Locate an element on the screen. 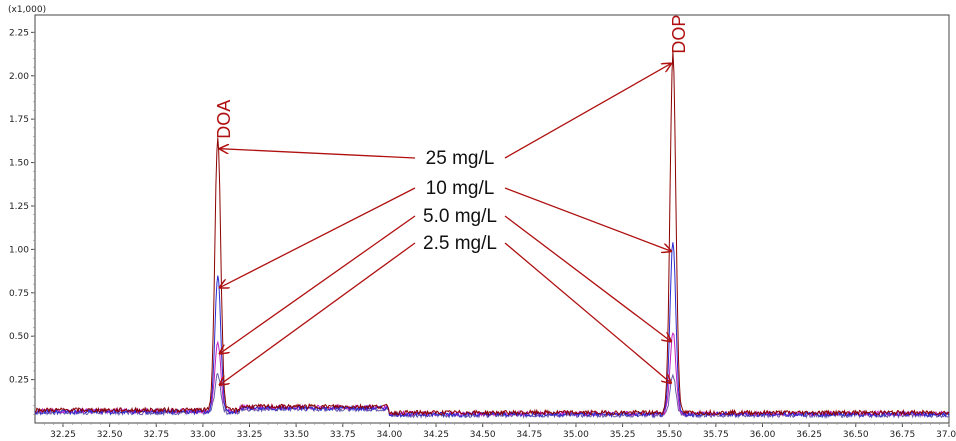  x-tick-label: 36.75 is located at coordinates (902, 435).